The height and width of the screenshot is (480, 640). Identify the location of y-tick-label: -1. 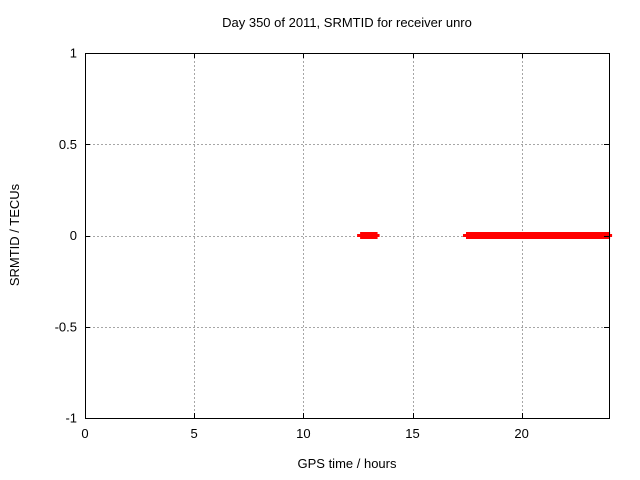
(71, 418).